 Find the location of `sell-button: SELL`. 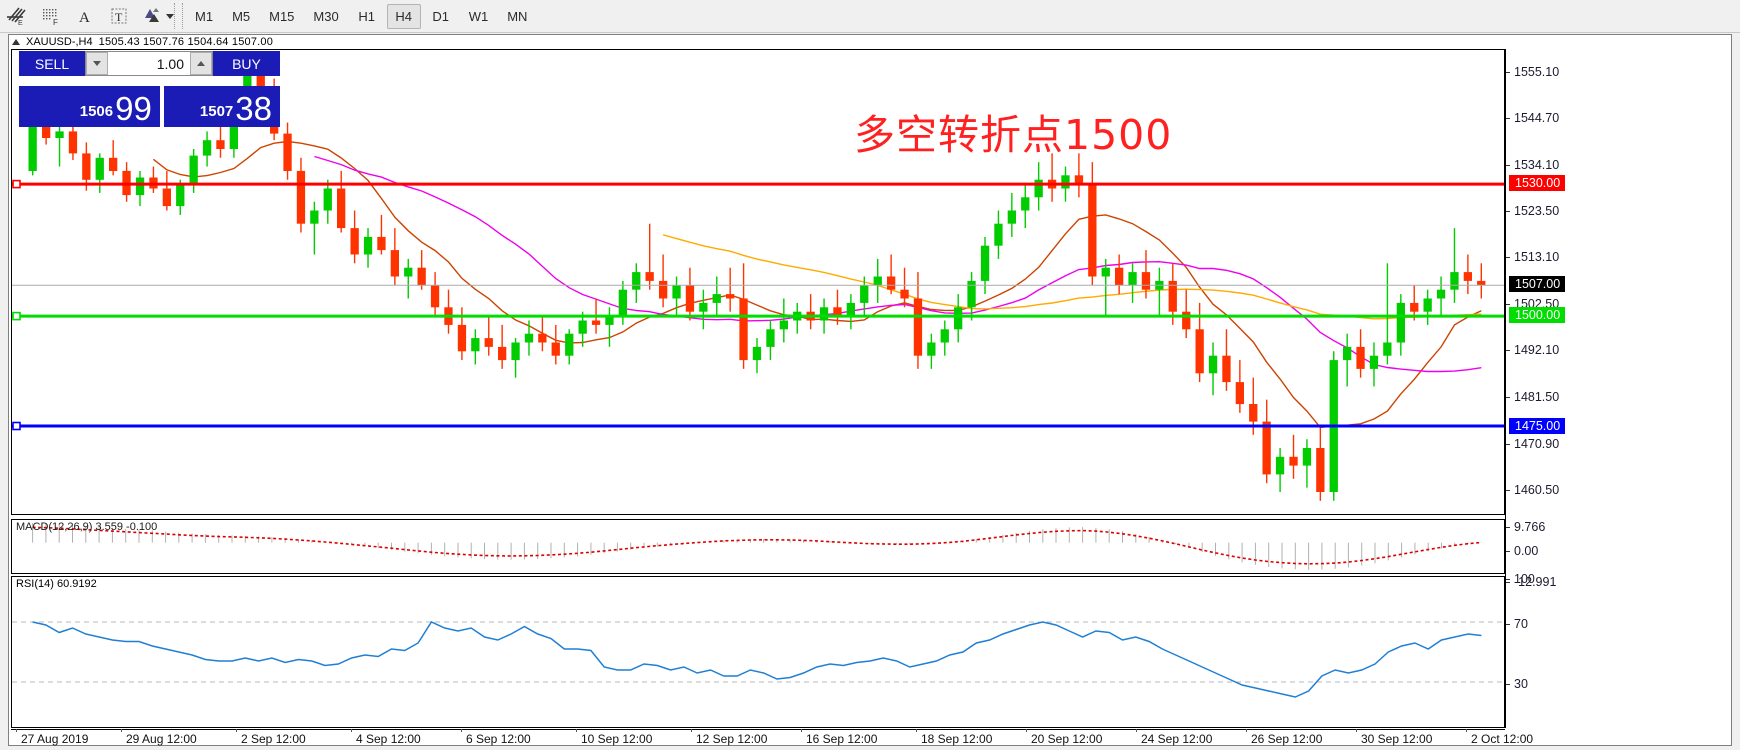

sell-button: SELL is located at coordinates (52, 63).